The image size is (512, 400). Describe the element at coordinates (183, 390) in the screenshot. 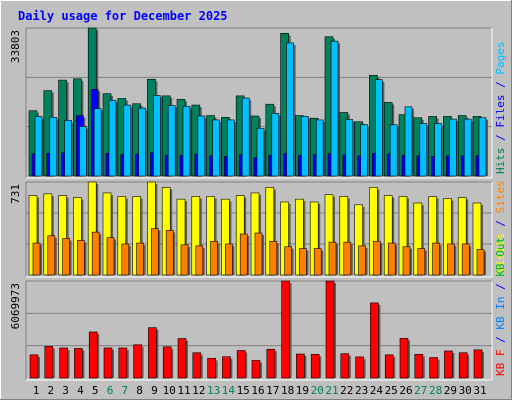

I see `day-label: 11` at that location.